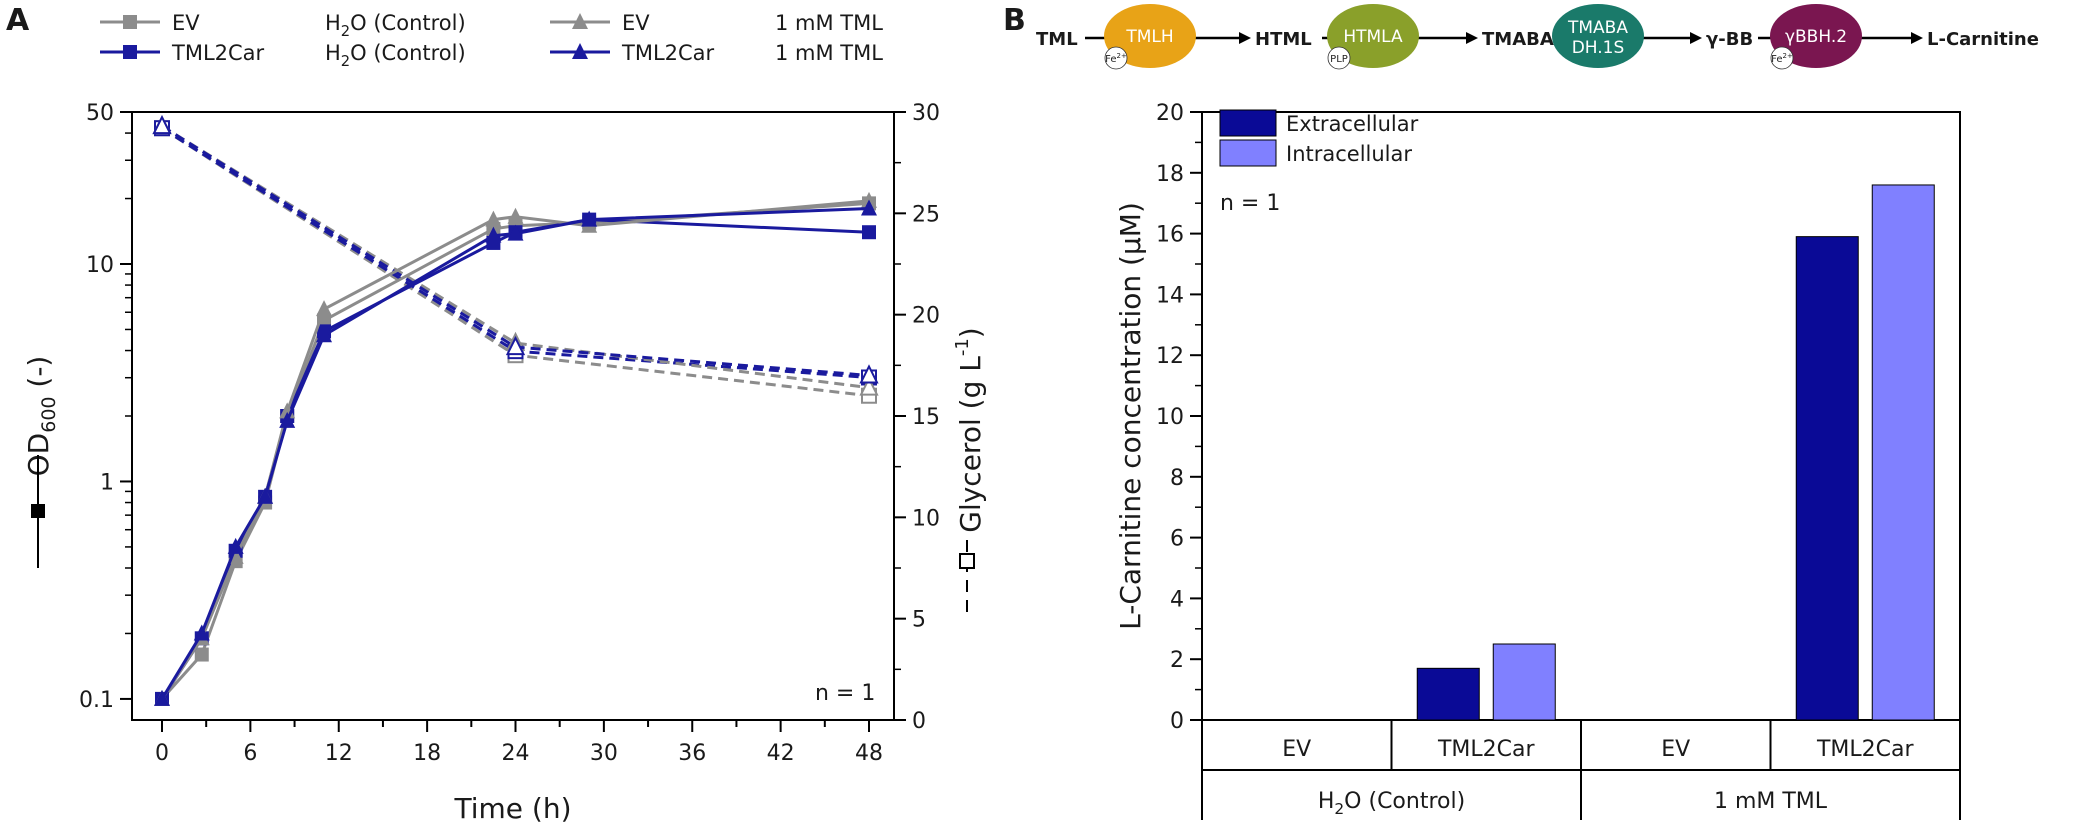 Image resolution: width=2088 pixels, height=830 pixels. Describe the element at coordinates (162, 753) in the screenshot. I see `x-tick-label: 0` at that location.